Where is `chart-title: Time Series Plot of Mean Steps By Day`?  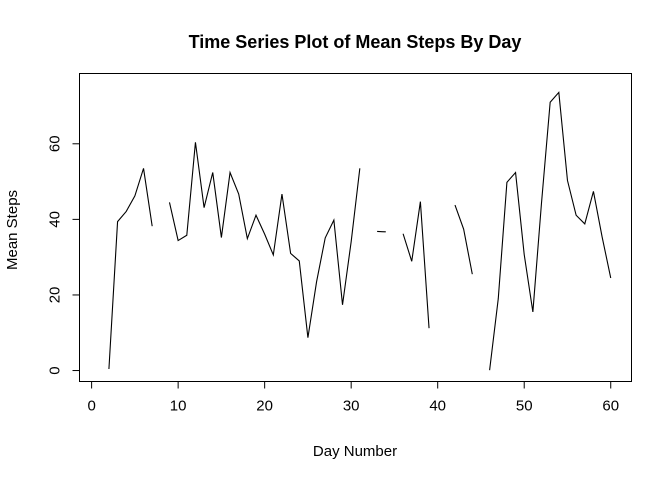 chart-title: Time Series Plot of Mean Steps By Day is located at coordinates (355, 42).